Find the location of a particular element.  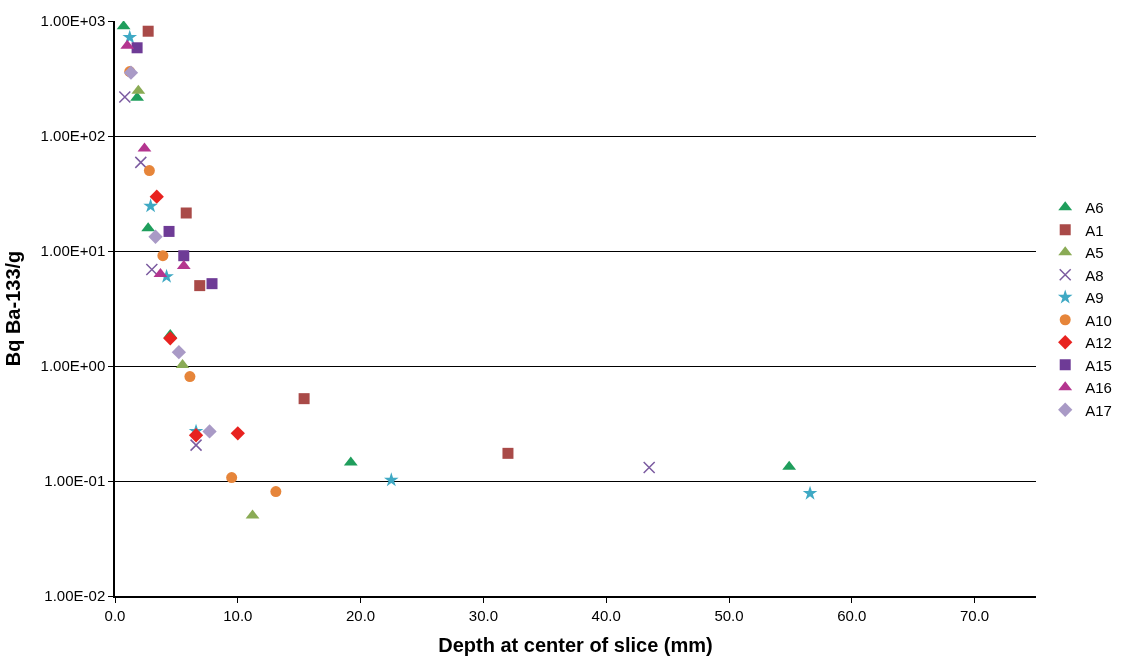

y-tick-label: 1.00E+00 is located at coordinates (73, 366).